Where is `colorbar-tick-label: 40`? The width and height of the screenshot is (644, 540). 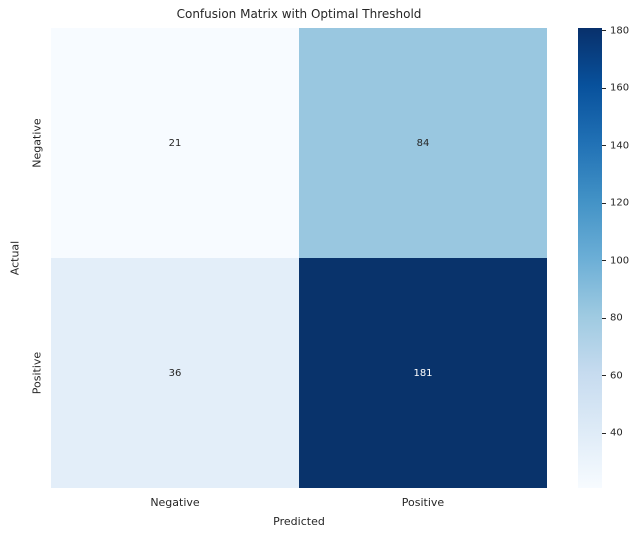 colorbar-tick-label: 40 is located at coordinates (616, 433).